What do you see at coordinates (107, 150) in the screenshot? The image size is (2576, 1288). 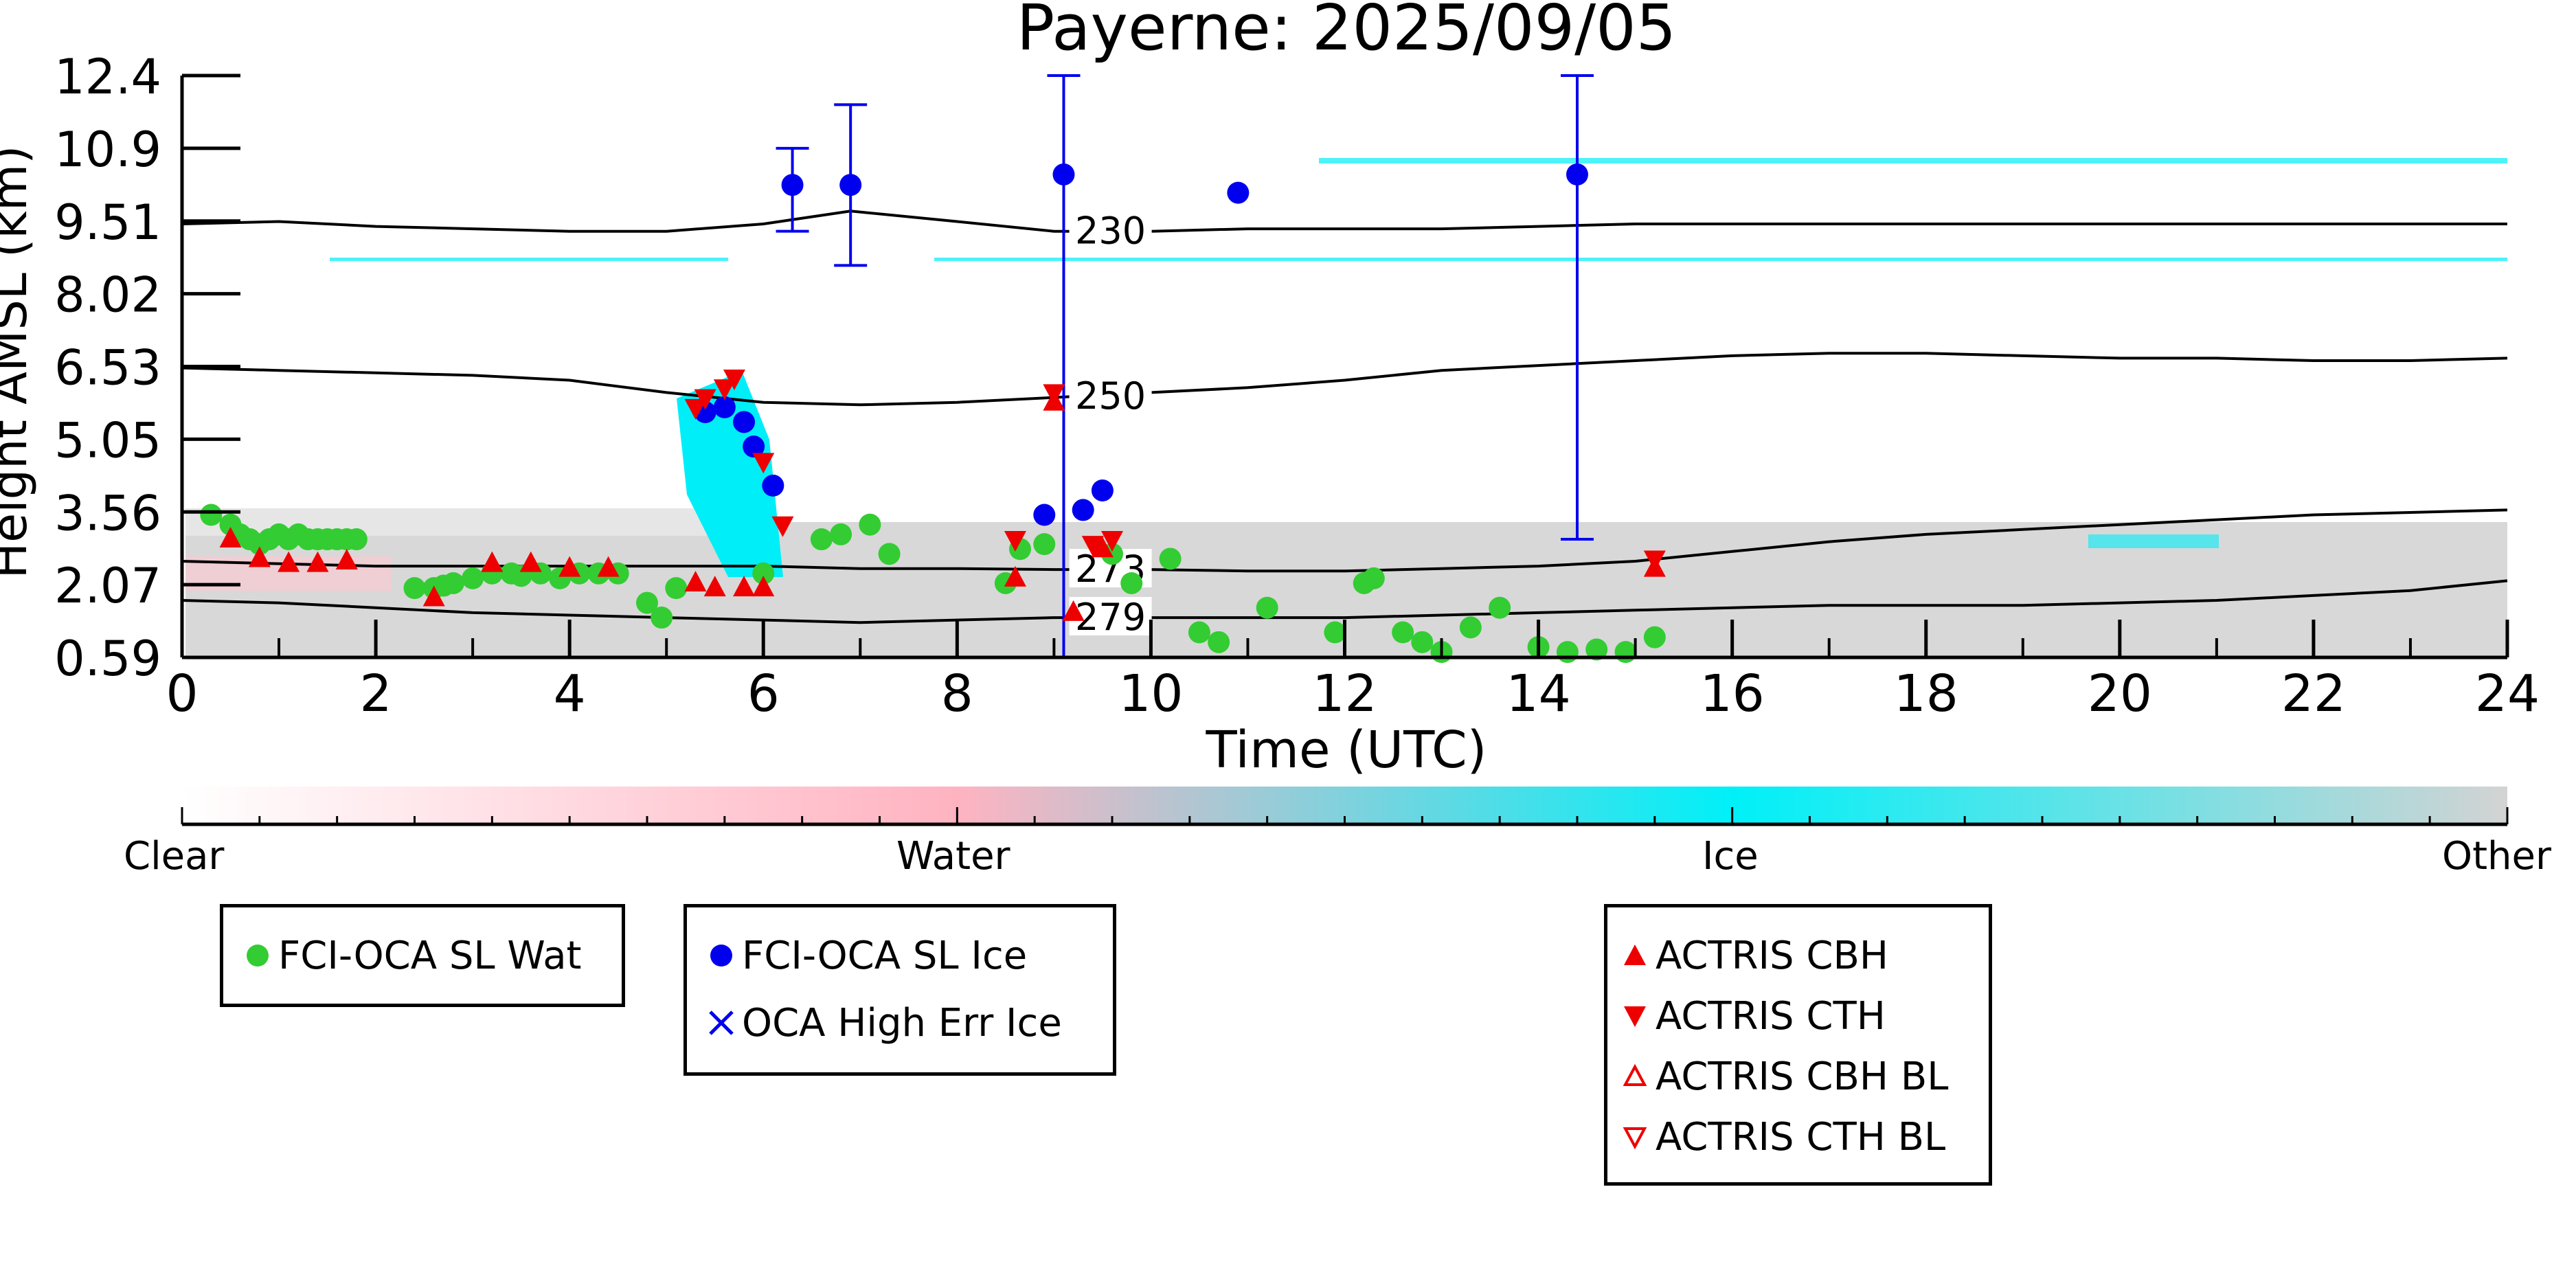 I see `y-tick-label: 10.9` at bounding box center [107, 150].